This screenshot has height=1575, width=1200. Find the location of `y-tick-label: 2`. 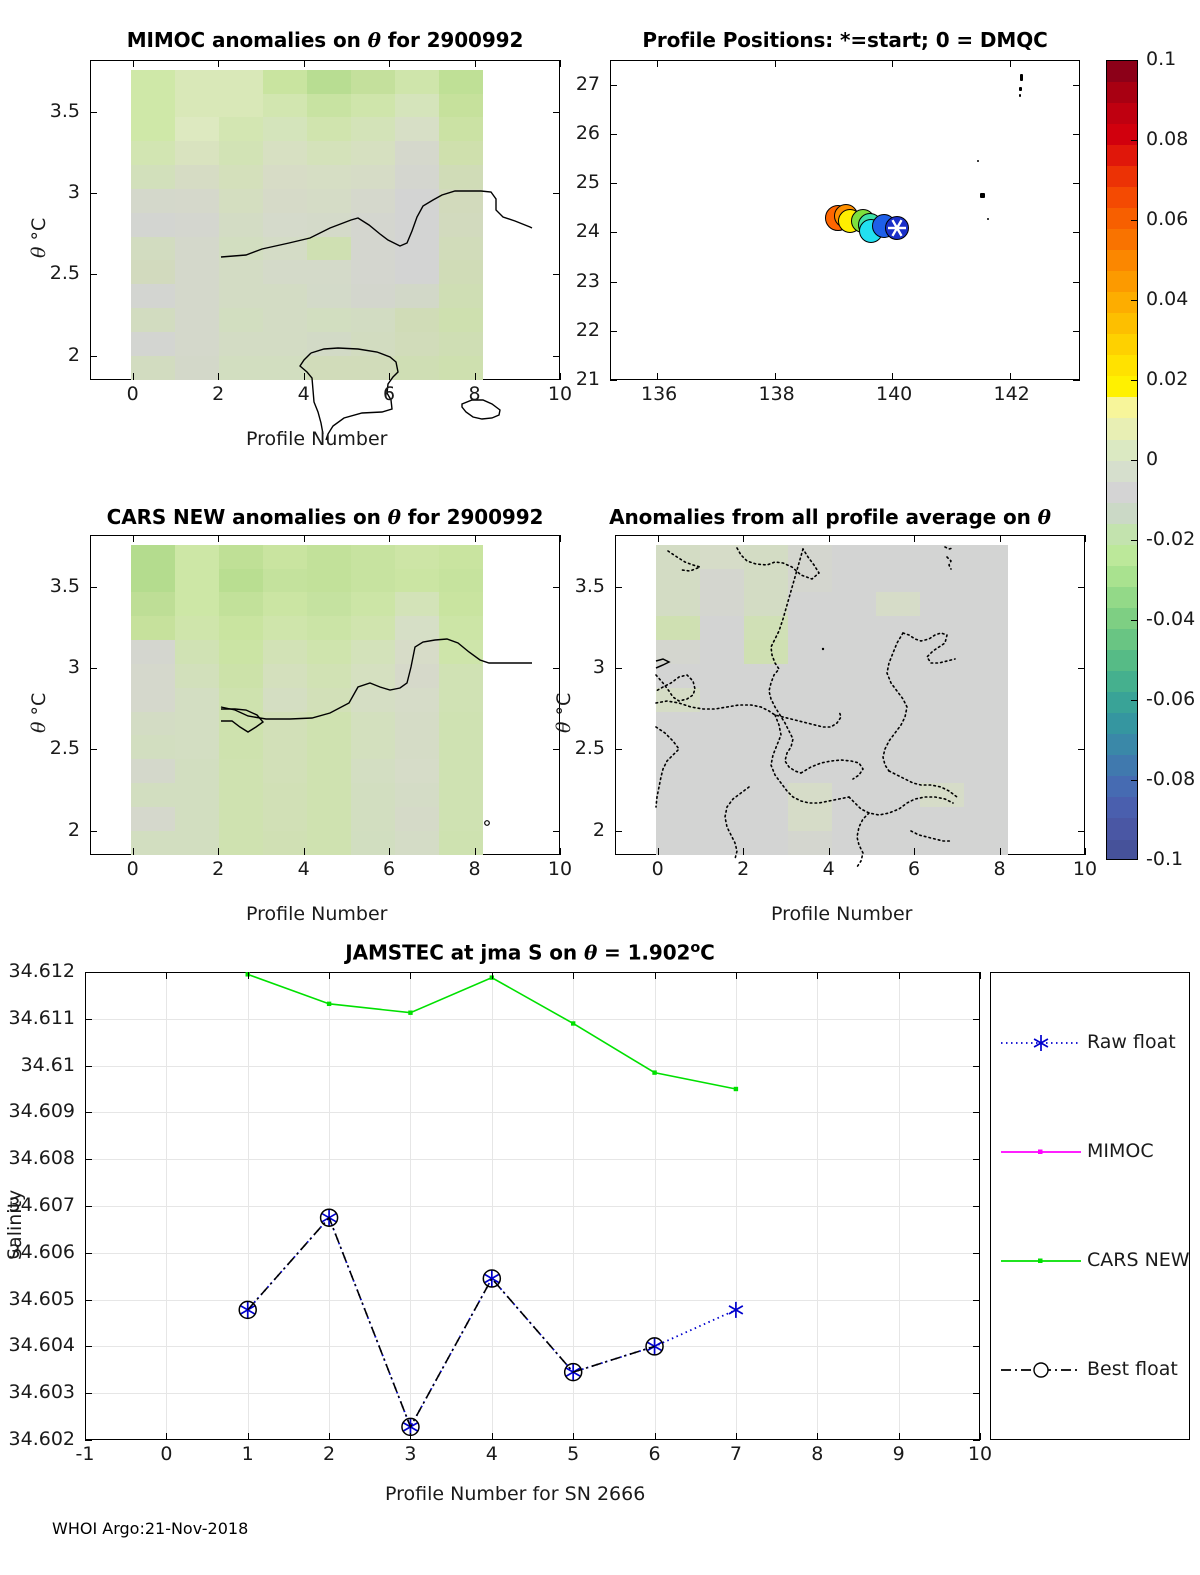

y-tick-label: 2 is located at coordinates (73, 354).